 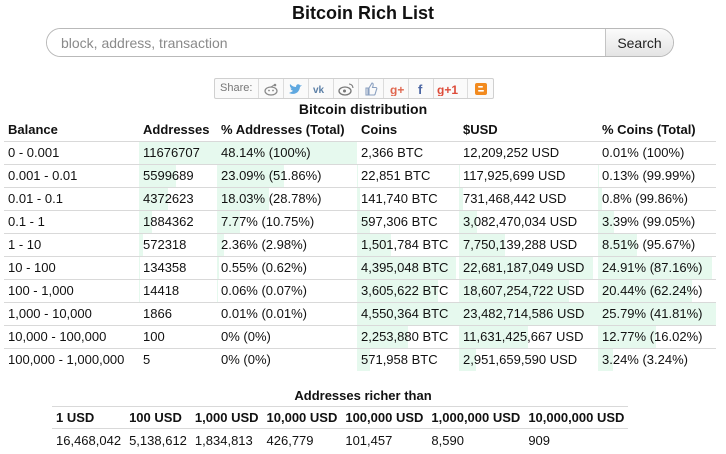 I want to click on table-cell: 14418, so click(x=178, y=290).